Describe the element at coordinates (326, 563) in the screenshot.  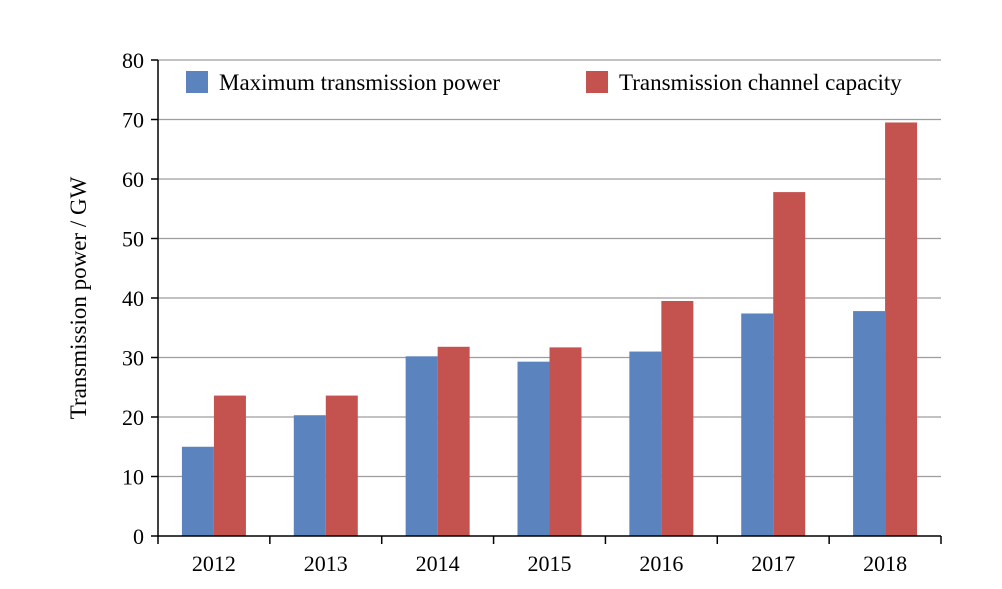
I see `x-tick-label: 2013` at that location.